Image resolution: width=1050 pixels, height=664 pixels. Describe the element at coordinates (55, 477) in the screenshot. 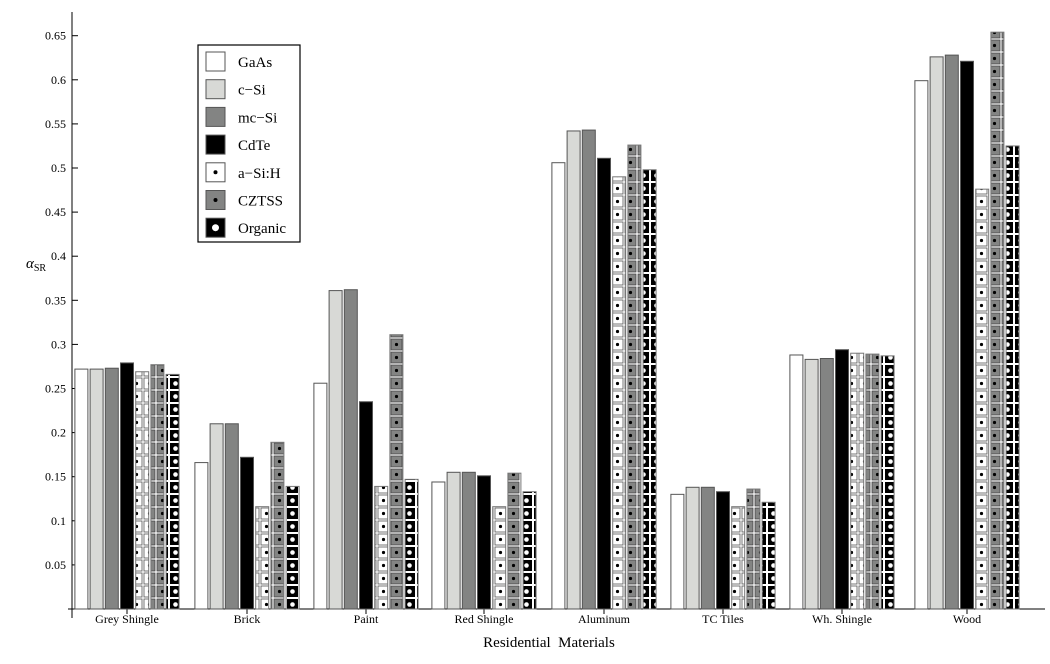

I see `y-tick-label: 0.15` at that location.